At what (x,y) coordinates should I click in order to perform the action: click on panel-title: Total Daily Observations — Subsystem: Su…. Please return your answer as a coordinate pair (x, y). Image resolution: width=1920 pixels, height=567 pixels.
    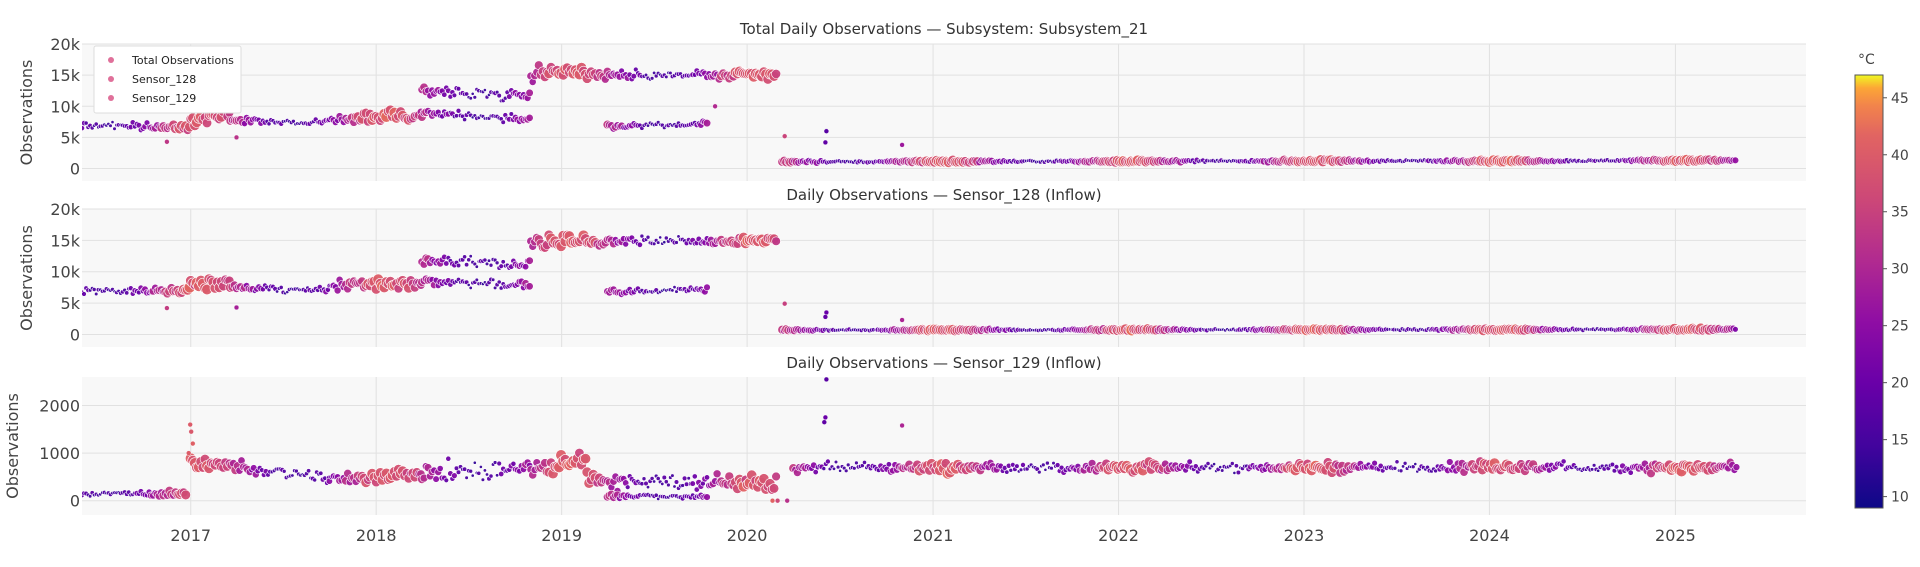
    Looking at the image, I should click on (943, 29).